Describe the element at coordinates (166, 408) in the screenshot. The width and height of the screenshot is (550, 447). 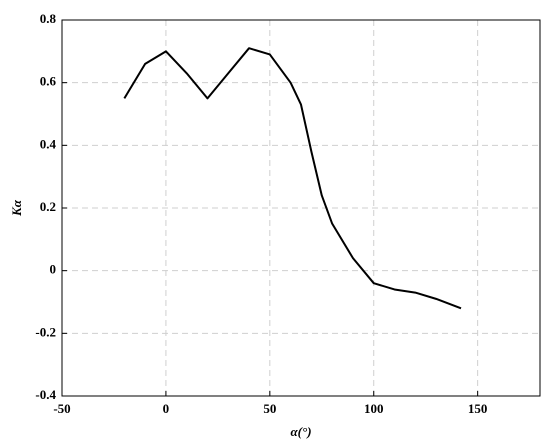
I see `x-tick-label: 0` at that location.